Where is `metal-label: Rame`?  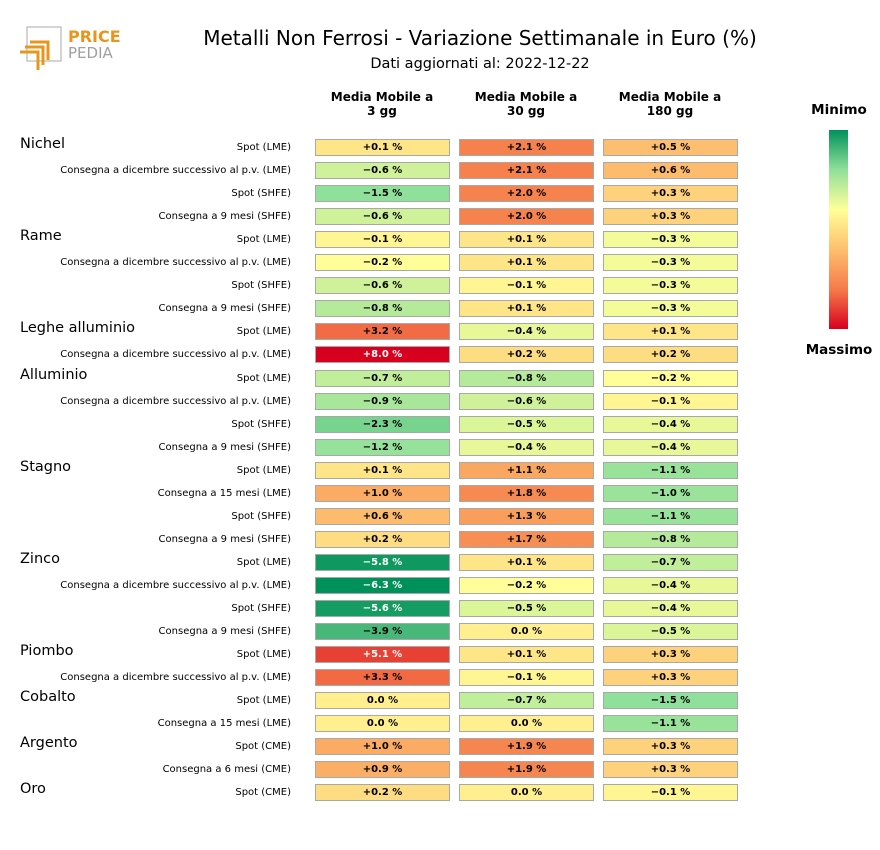
metal-label: Rame is located at coordinates (41, 236).